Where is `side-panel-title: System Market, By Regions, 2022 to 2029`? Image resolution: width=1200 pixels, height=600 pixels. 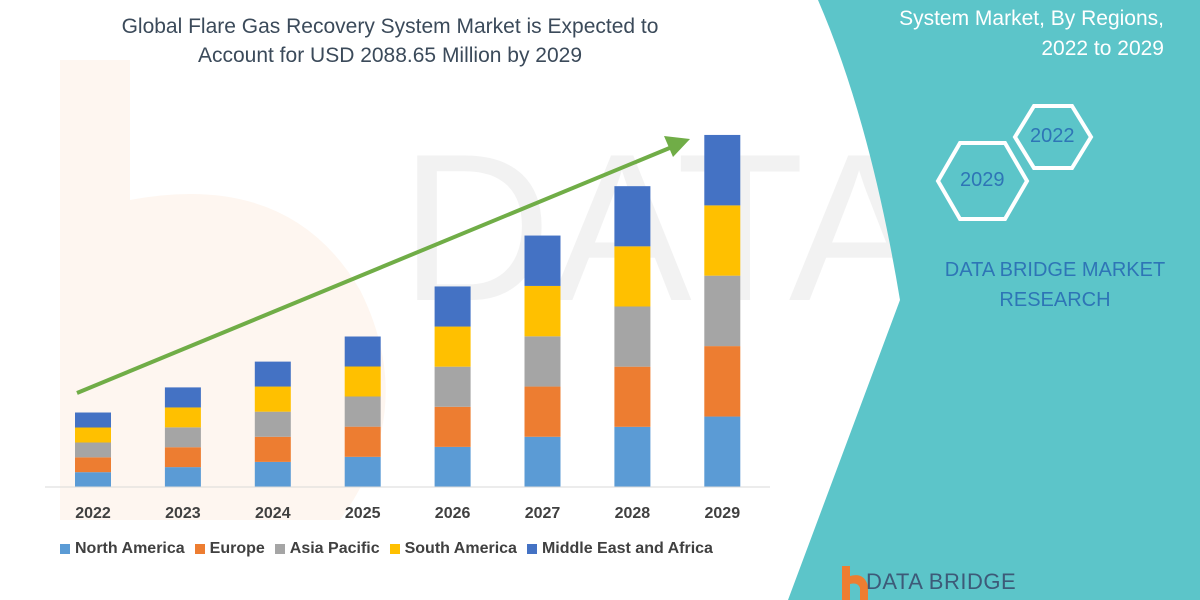 side-panel-title: System Market, By Regions, 2022 to 2029 is located at coordinates (1031, 34).